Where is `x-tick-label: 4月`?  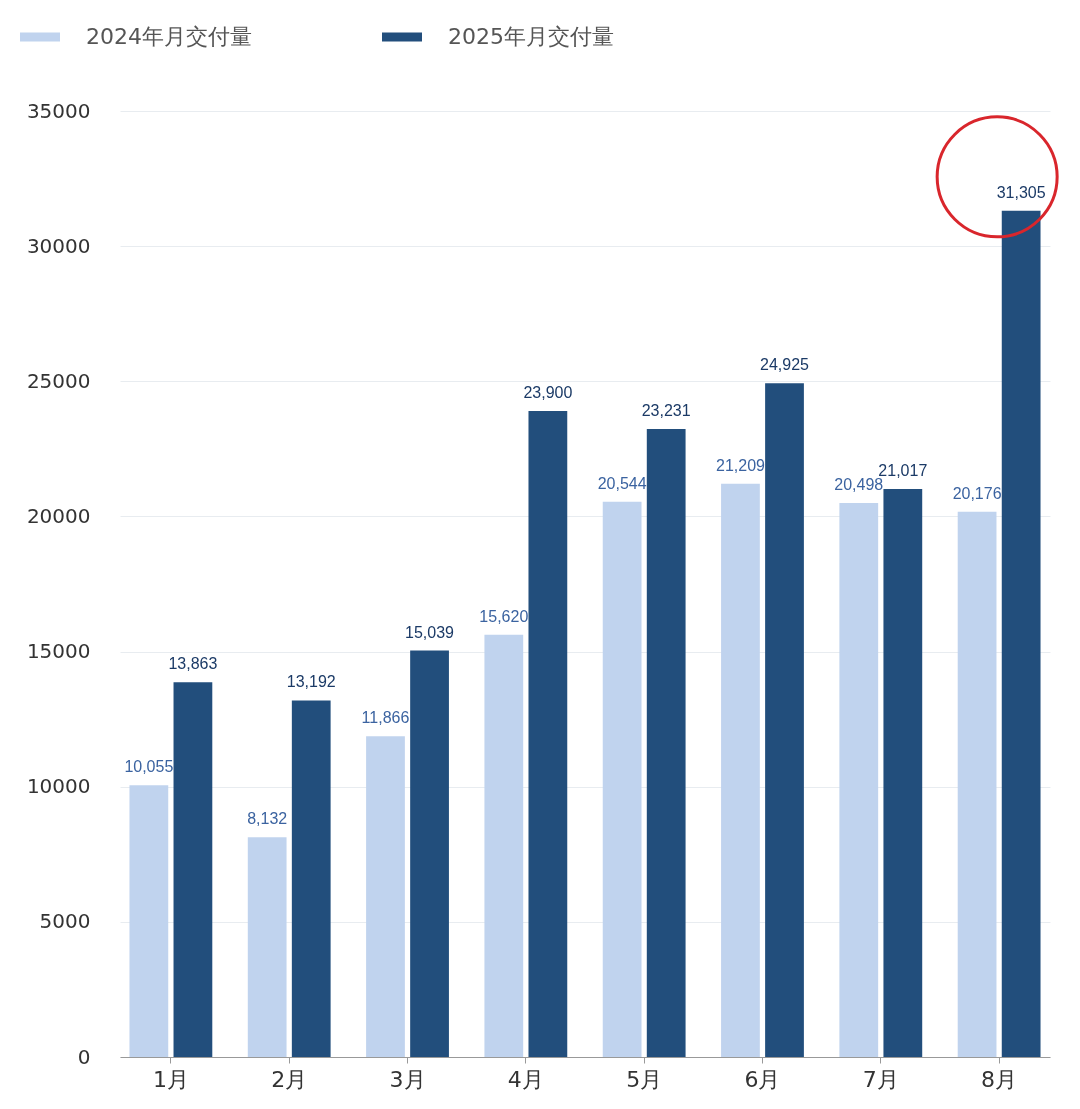 x-tick-label: 4月 is located at coordinates (525, 1079).